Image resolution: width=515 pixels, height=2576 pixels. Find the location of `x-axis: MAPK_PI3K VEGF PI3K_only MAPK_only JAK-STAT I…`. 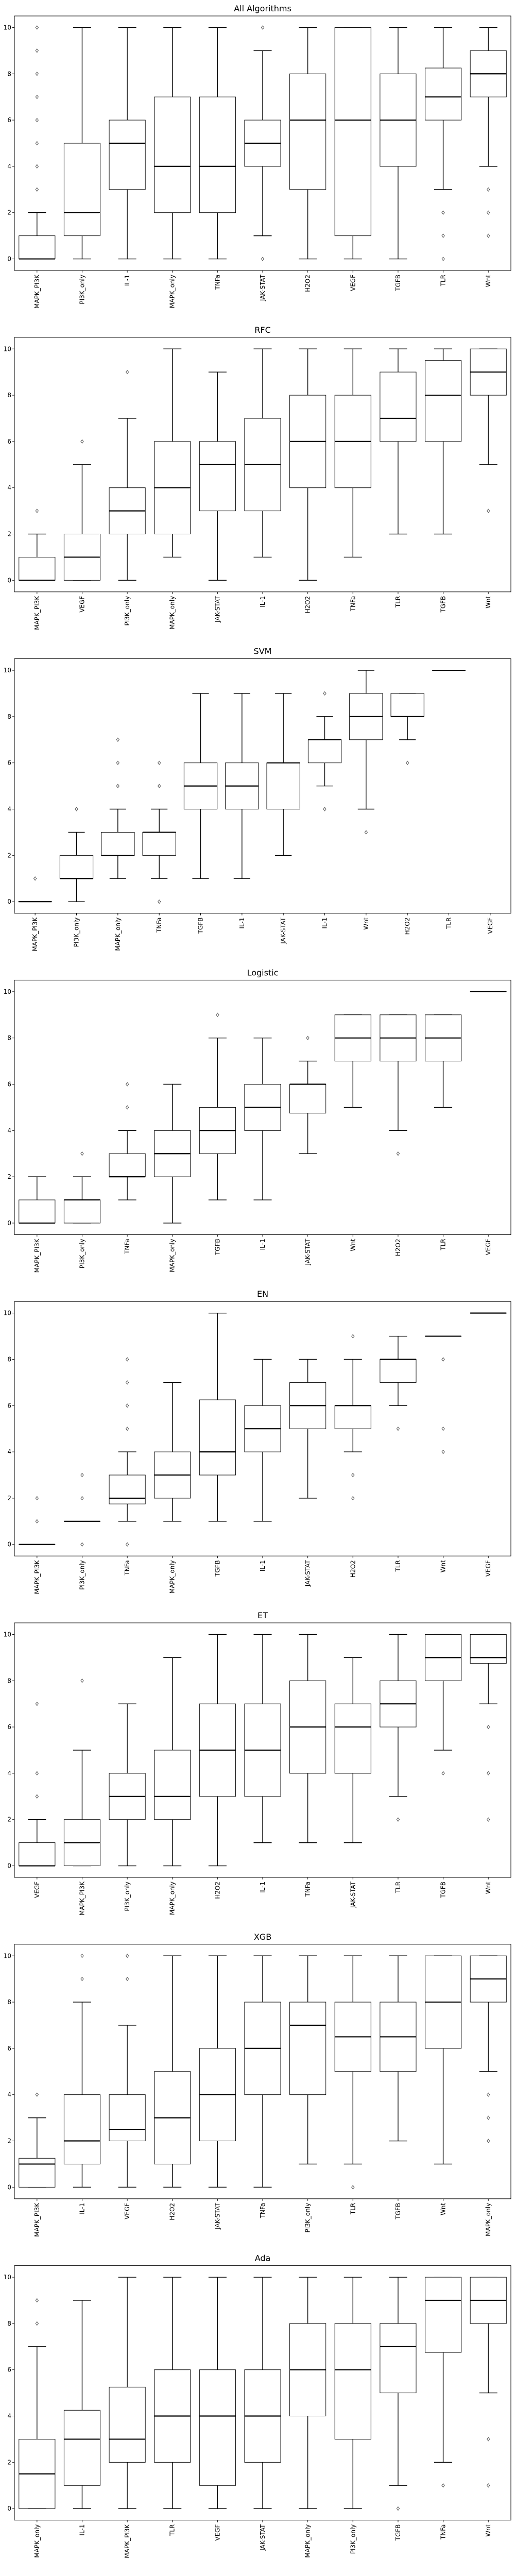

x-axis: MAPK_PI3K VEGF PI3K_only MAPK_only JAK-STAT I… is located at coordinates (262, 610).